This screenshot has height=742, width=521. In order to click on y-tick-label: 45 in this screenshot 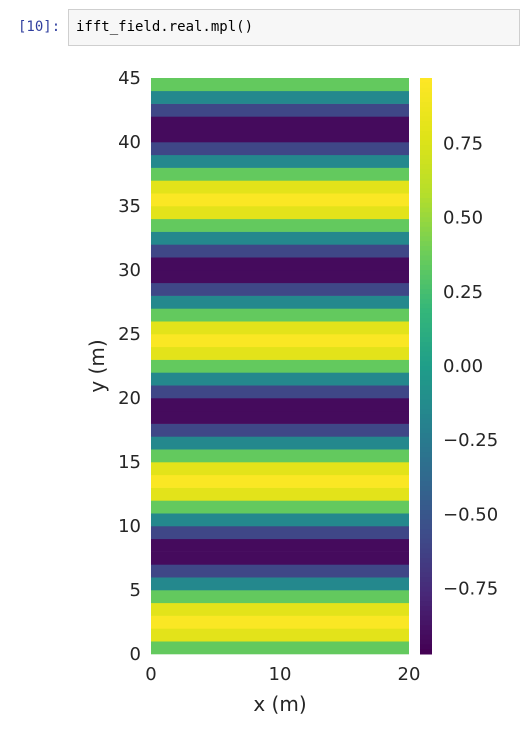, I will do `click(129, 78)`.